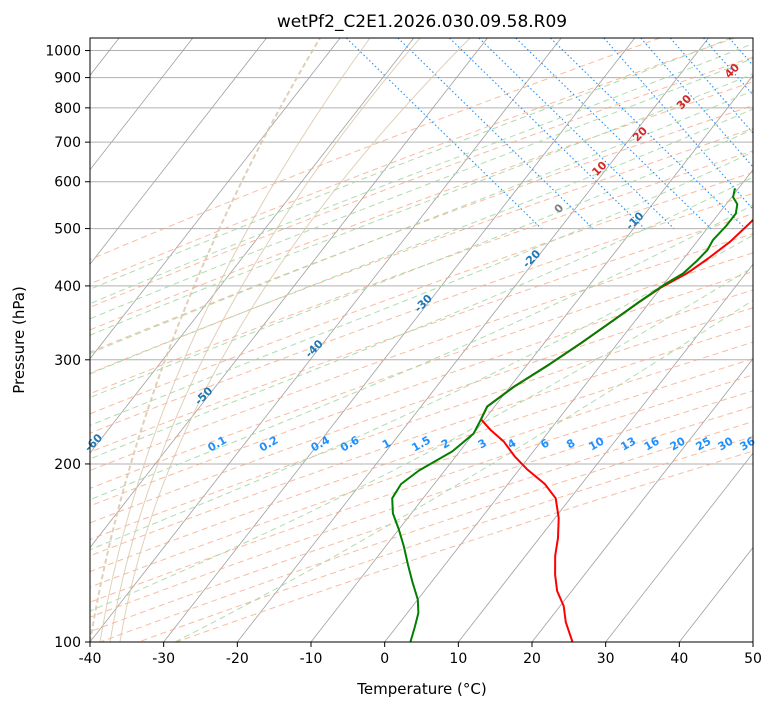  I want to click on x-tick-label: 0, so click(384, 659).